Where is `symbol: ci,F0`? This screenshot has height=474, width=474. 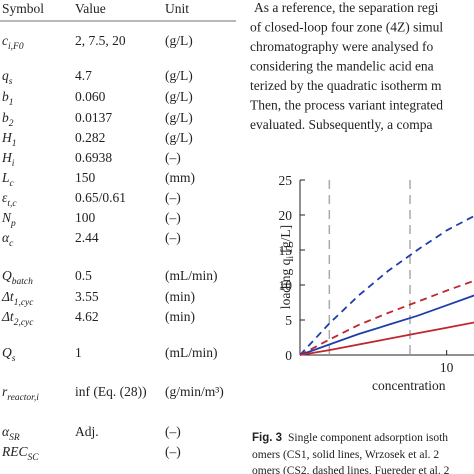
symbol: ci,F0 is located at coordinates (13, 42).